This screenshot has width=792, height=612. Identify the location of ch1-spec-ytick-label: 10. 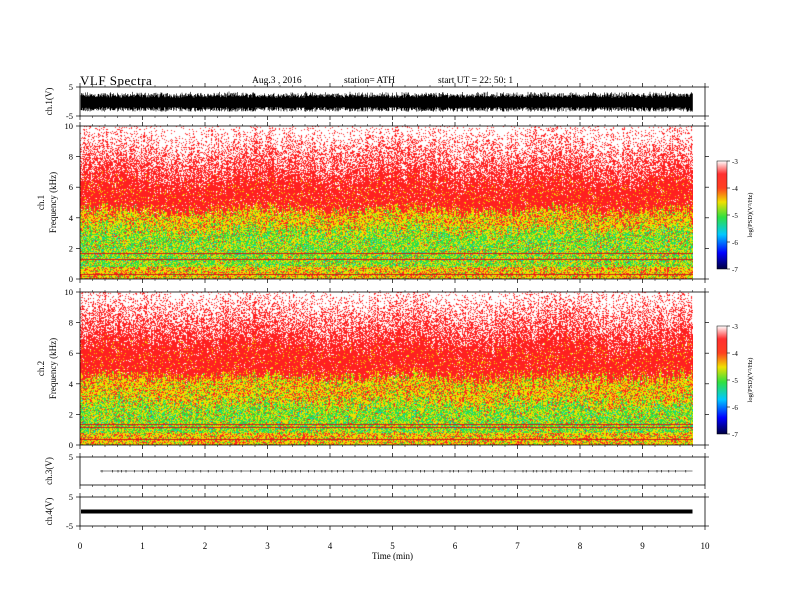
(69, 126).